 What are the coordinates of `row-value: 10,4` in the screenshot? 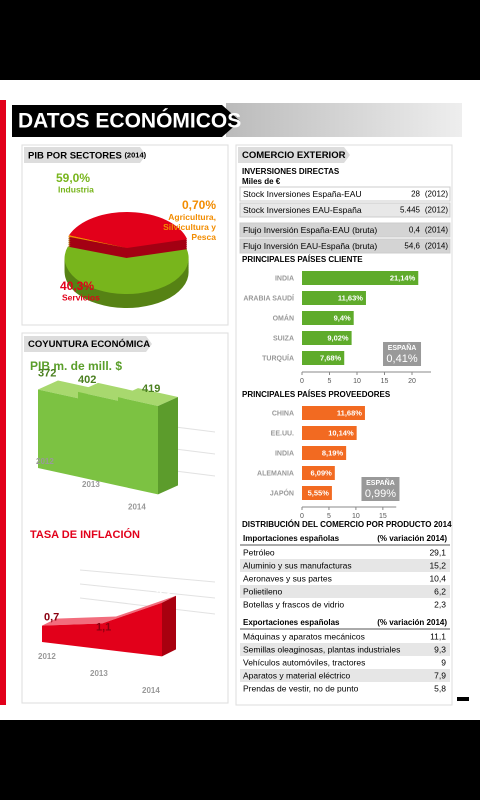 It's located at (437, 578).